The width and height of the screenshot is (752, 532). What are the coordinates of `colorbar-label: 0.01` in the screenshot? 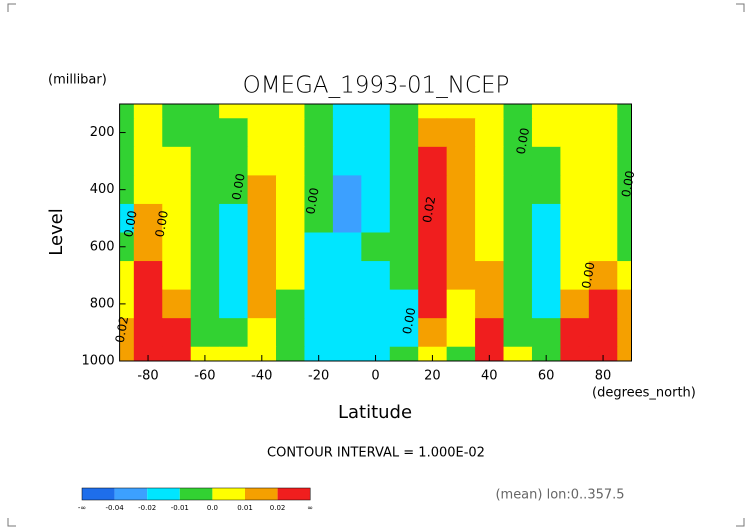 It's located at (245, 508).